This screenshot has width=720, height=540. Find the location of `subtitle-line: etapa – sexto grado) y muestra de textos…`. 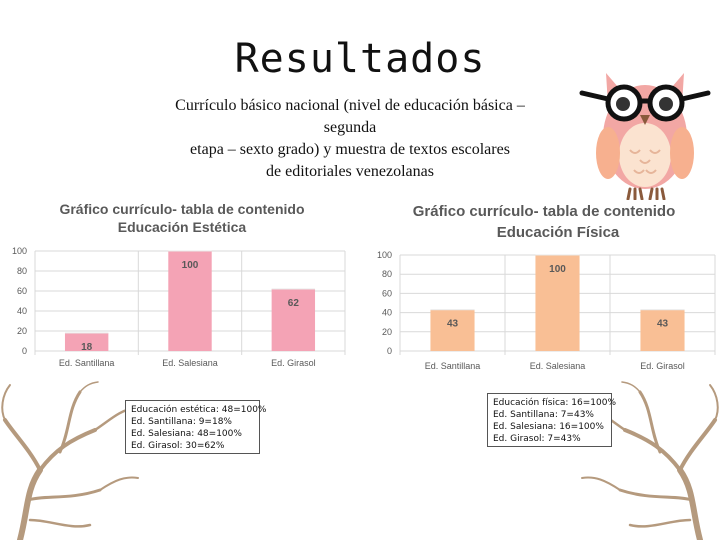

subtitle-line: etapa – sexto grado) y muestra de textos… is located at coordinates (350, 149).